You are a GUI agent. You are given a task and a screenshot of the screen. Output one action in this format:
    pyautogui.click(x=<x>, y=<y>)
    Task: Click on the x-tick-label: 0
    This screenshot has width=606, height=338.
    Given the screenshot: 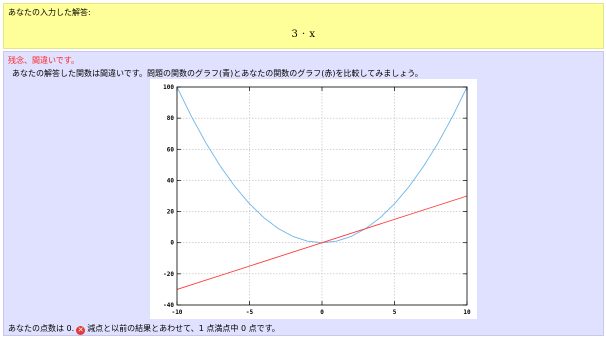 What is the action you would take?
    pyautogui.click(x=322, y=312)
    